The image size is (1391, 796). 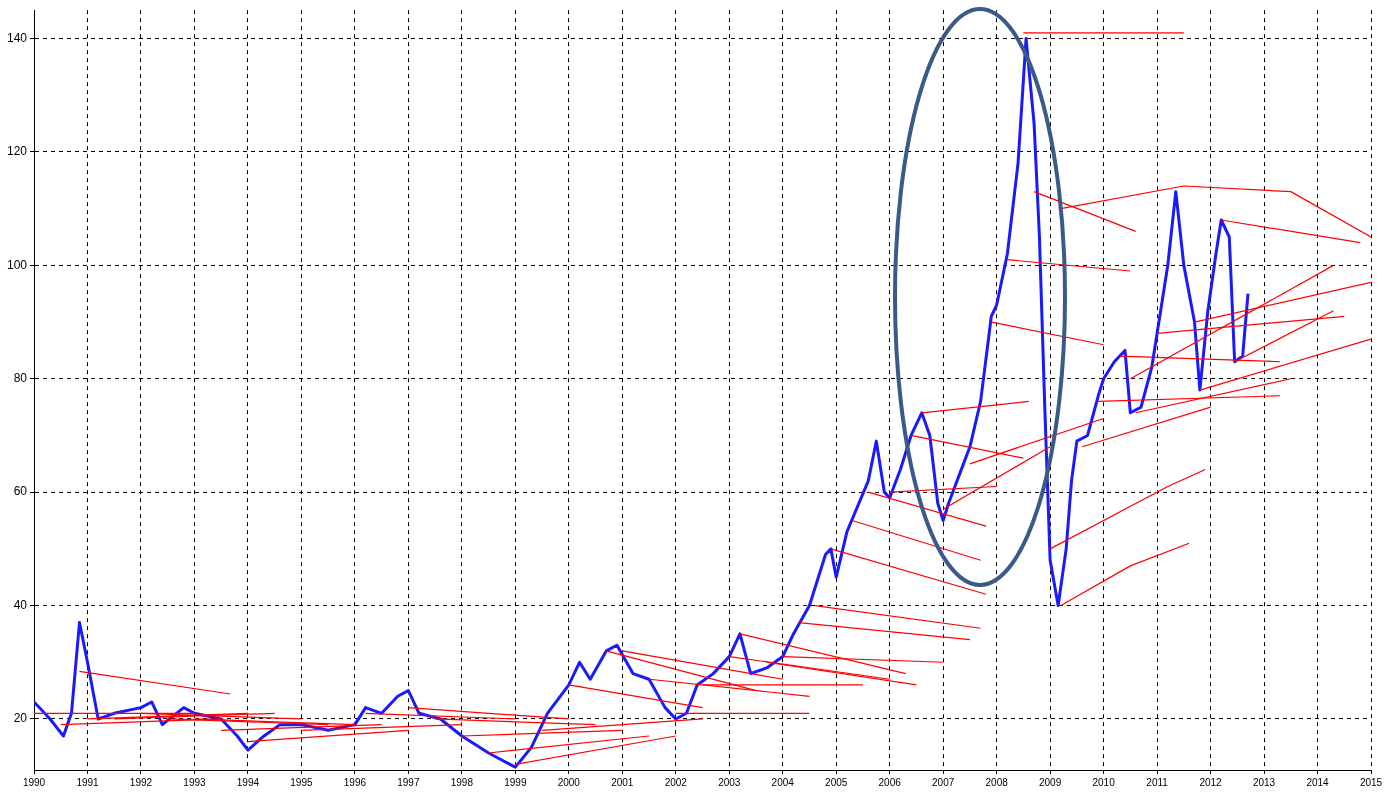 I want to click on x-tick-label: 2010, so click(x=1104, y=782).